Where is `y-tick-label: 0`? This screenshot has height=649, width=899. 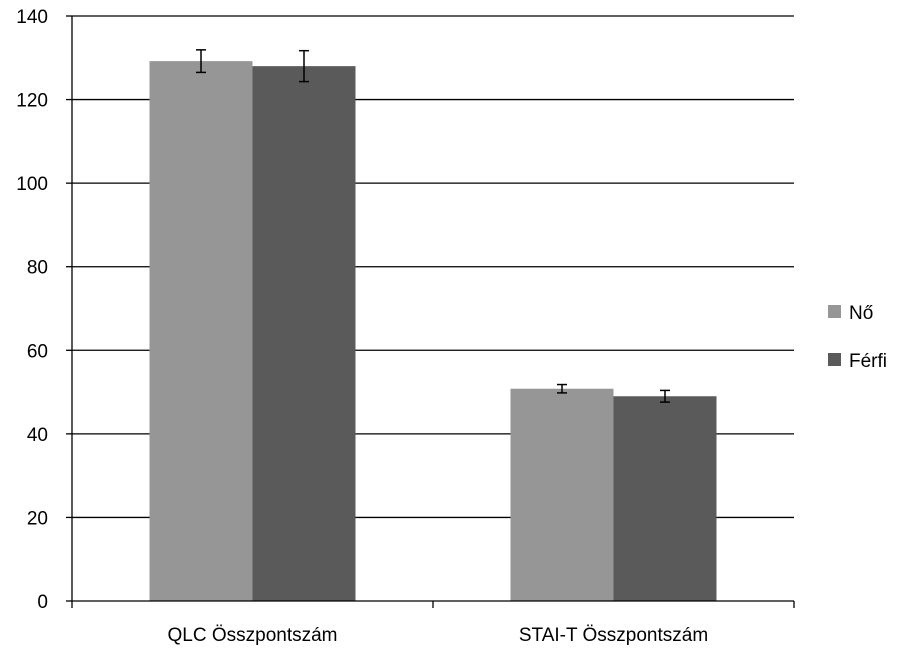
y-tick-label: 0 is located at coordinates (42, 602).